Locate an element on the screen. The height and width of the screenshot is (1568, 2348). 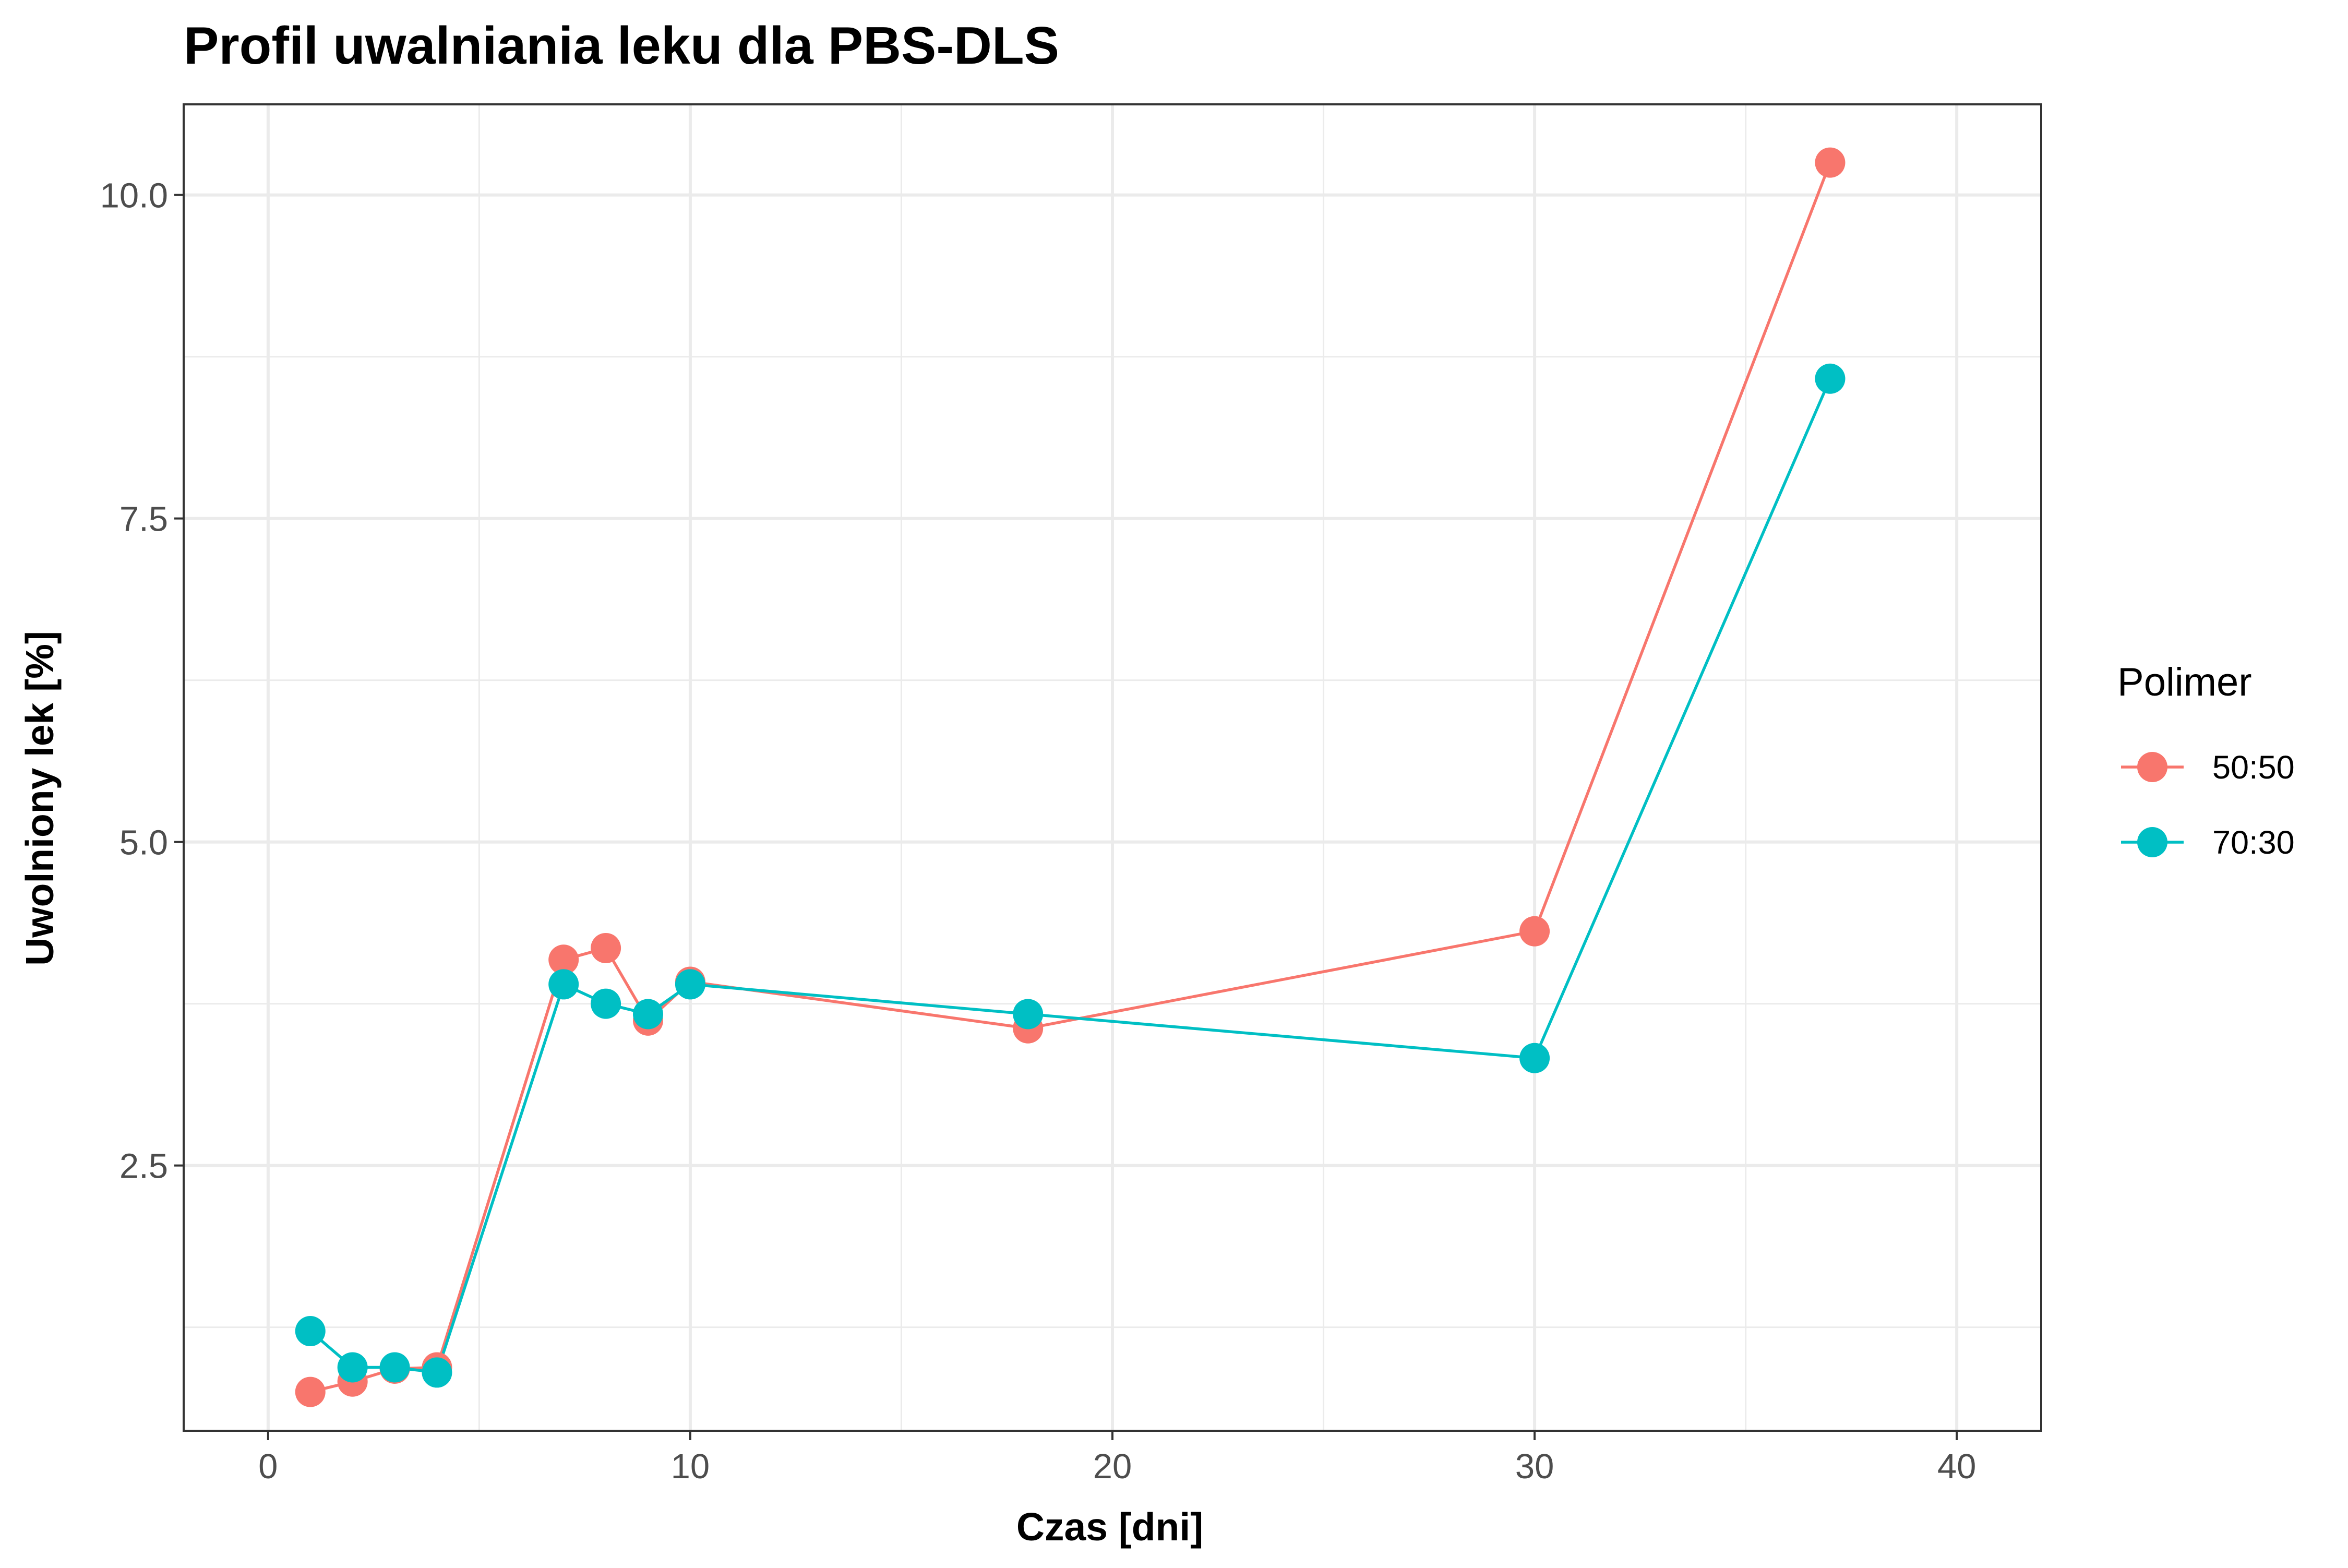
legend-label-50:50: 50:50 is located at coordinates (2254, 768).